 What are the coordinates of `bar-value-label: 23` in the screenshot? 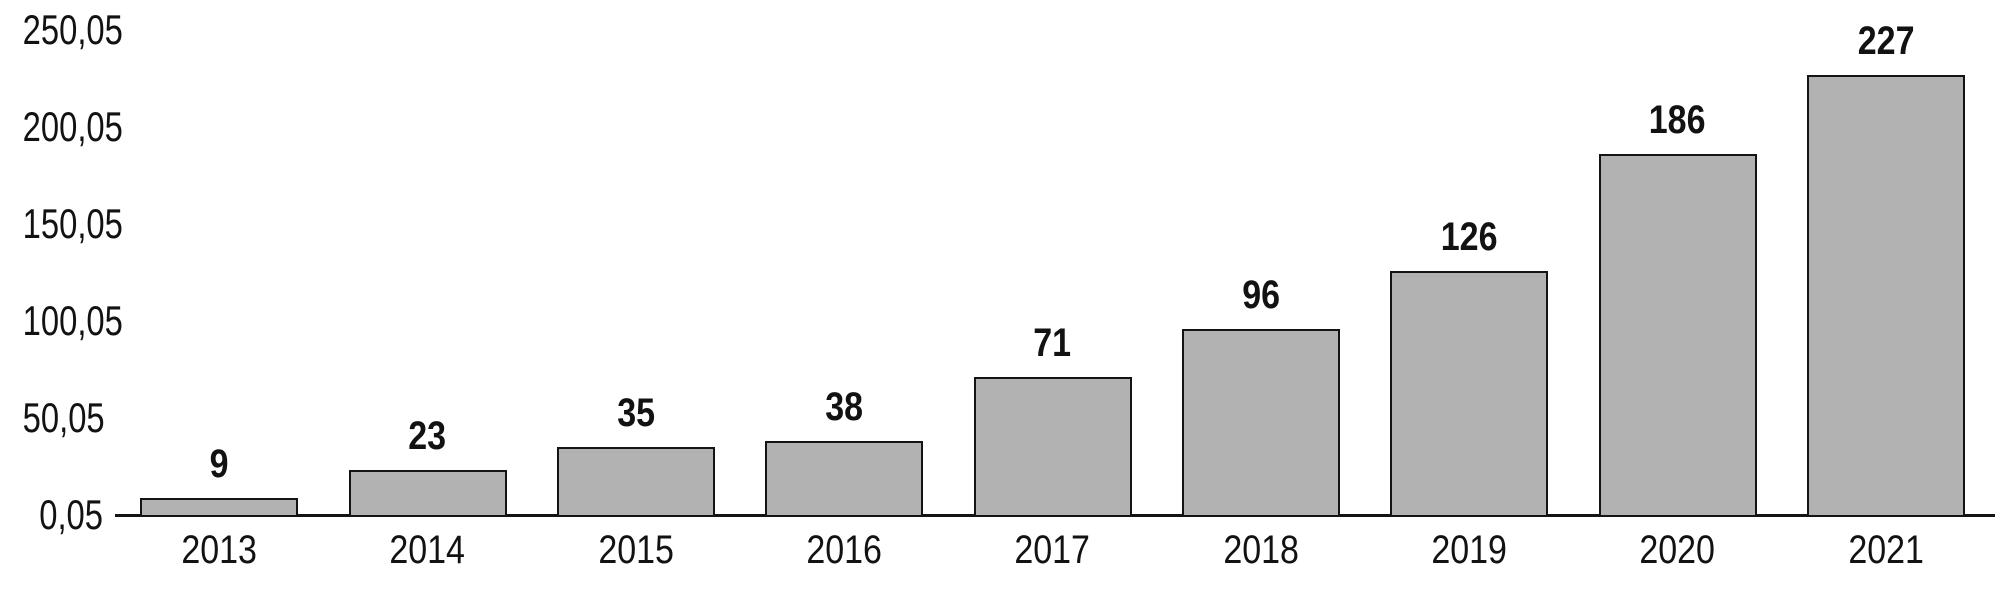 It's located at (427, 436).